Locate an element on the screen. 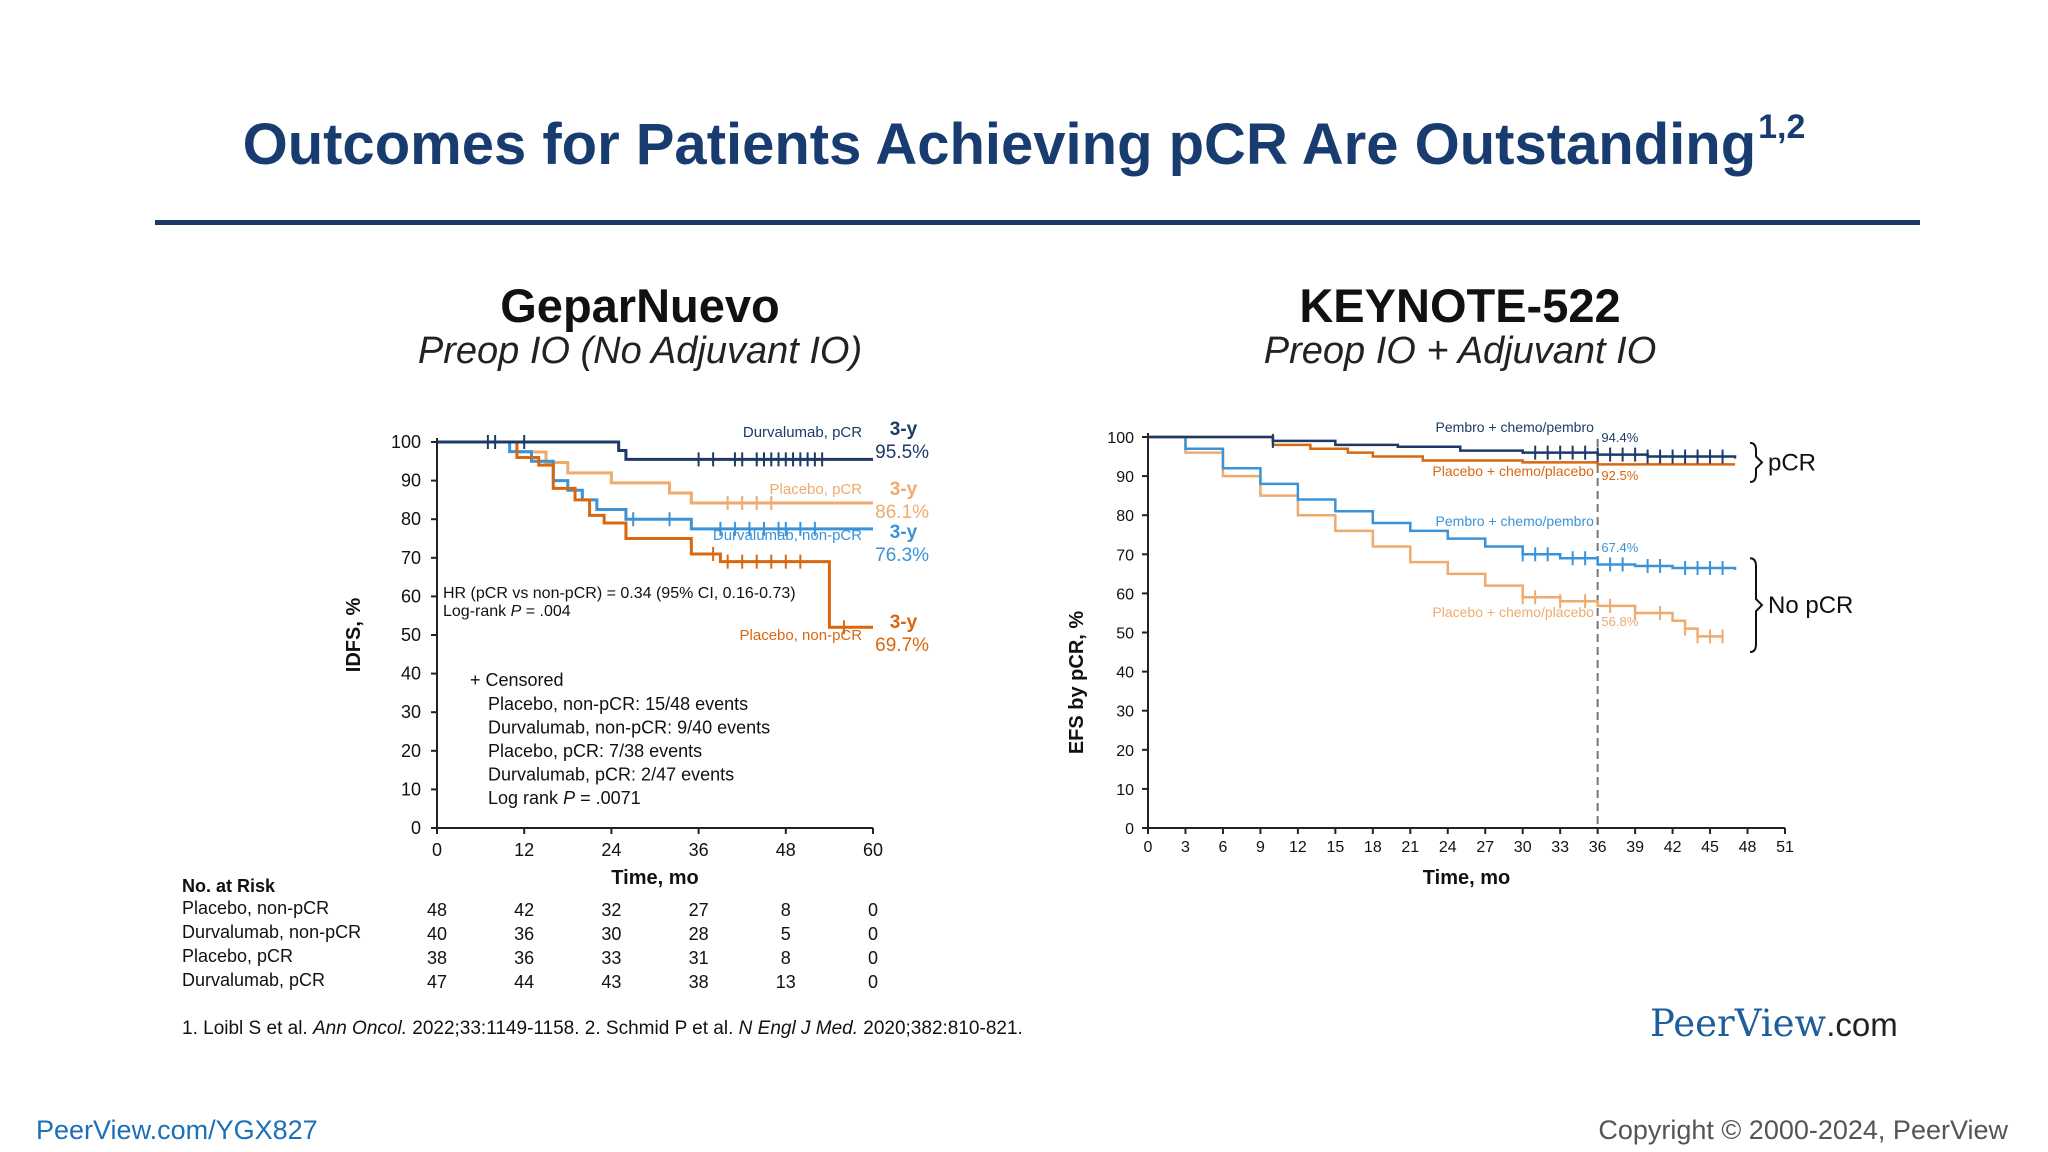 The width and height of the screenshot is (2048, 1152). keynote-group-pcr-label: pCR is located at coordinates (1792, 462).